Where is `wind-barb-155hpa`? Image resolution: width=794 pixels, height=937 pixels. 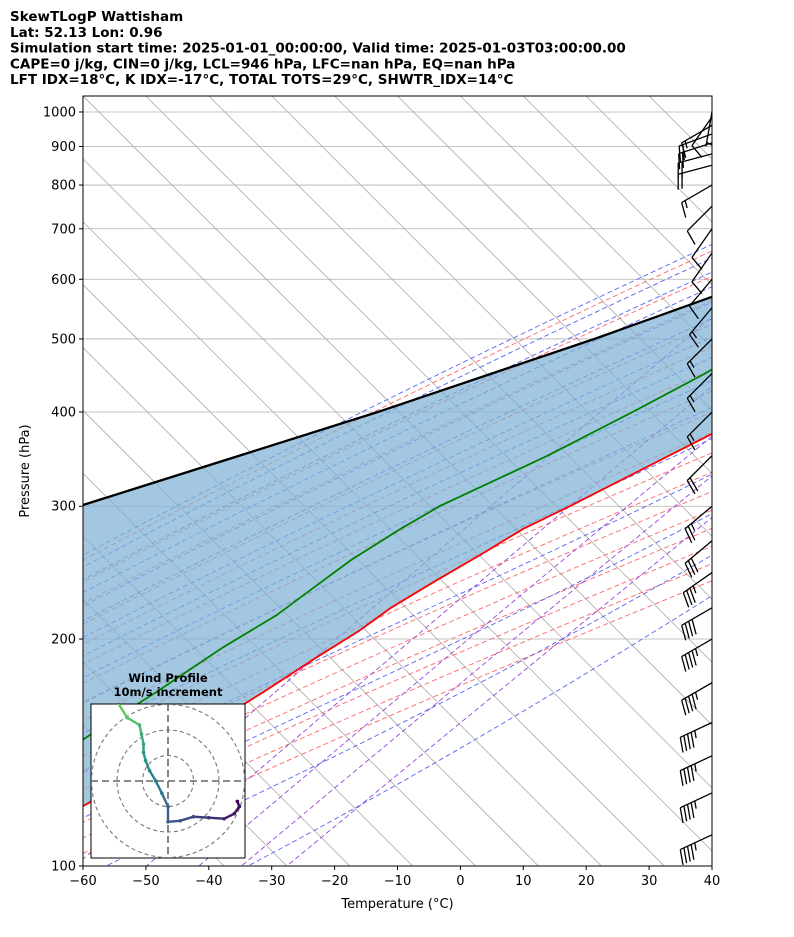 wind-barb-155hpa is located at coordinates (695, 737).